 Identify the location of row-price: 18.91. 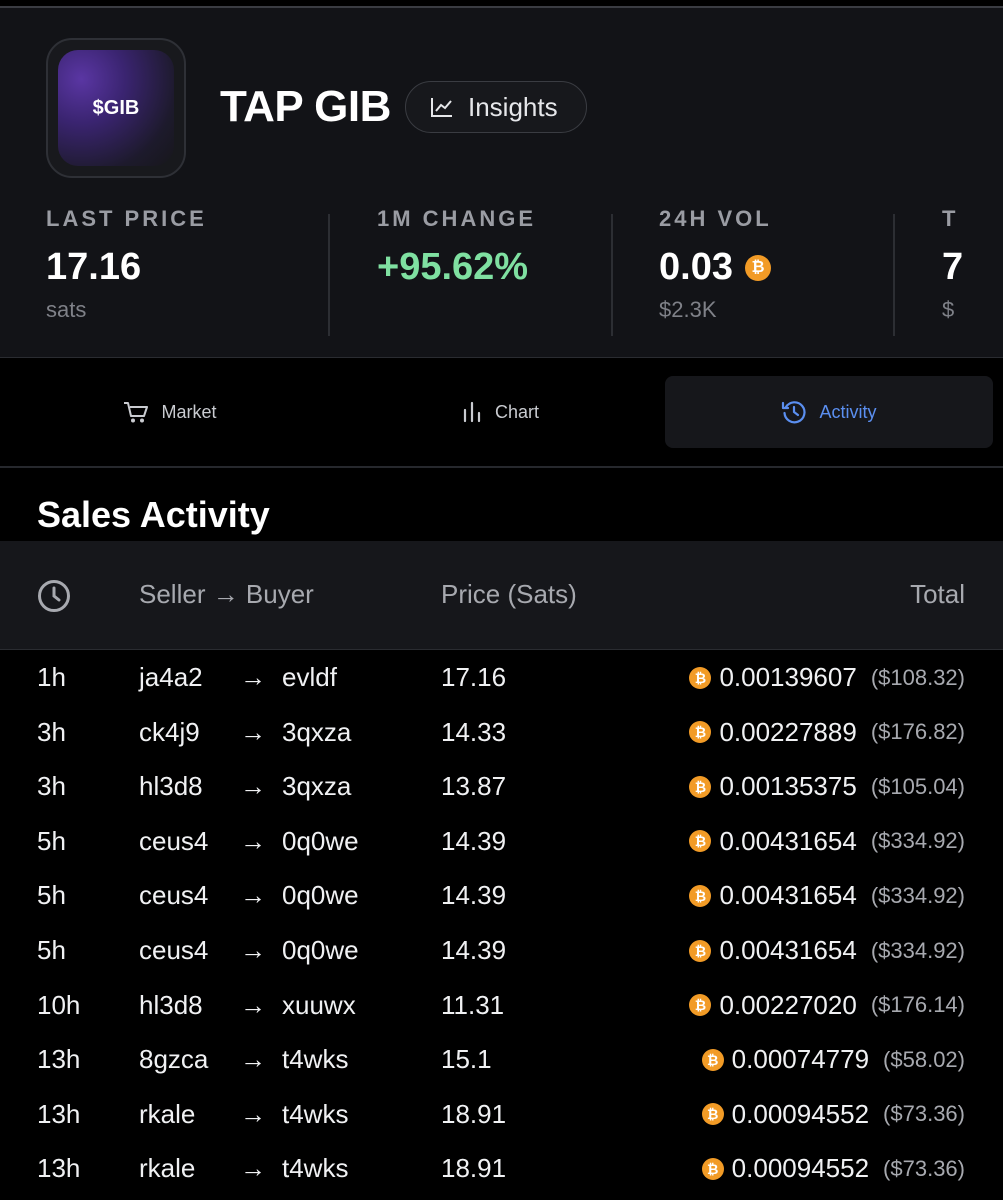
(474, 1113).